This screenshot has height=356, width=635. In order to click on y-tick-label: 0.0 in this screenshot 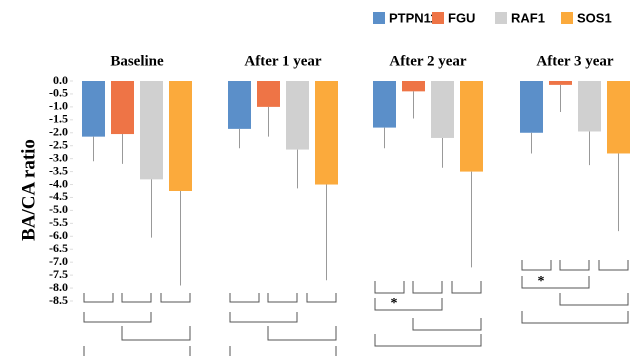, I will do `click(60, 80)`.